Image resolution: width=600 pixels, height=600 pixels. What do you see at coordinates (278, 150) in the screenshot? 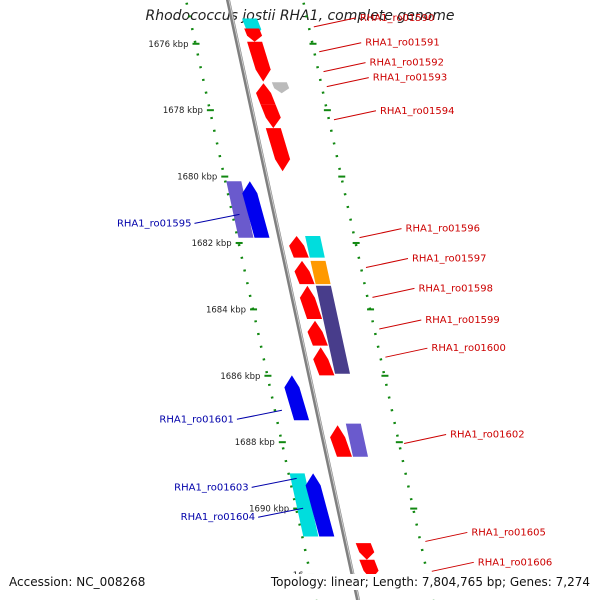
I see `gene-feature-rha1_ro01594` at bounding box center [278, 150].